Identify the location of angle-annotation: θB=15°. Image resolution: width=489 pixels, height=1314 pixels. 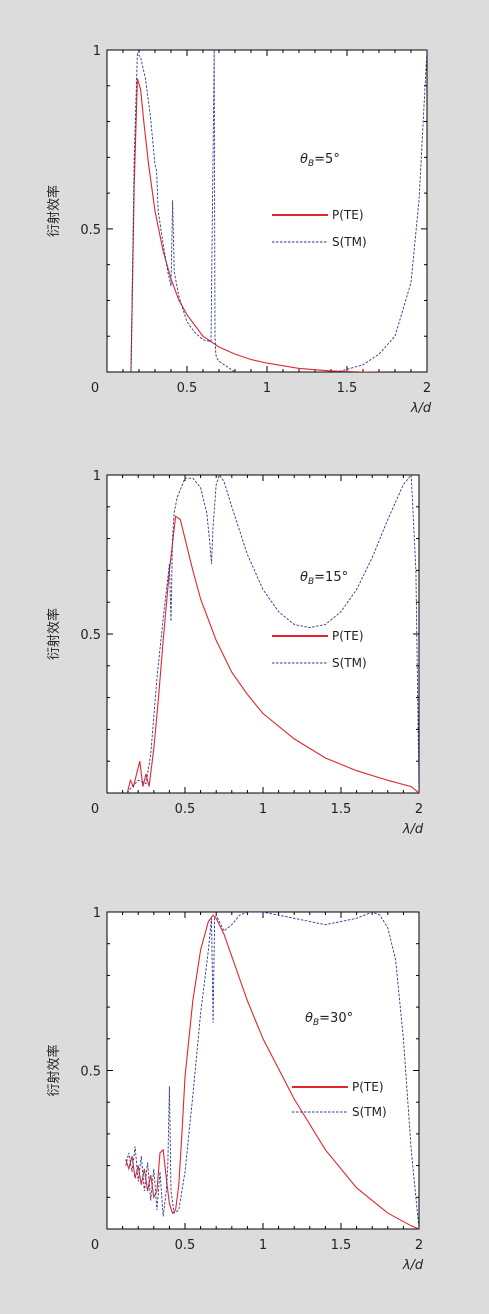
(324, 578).